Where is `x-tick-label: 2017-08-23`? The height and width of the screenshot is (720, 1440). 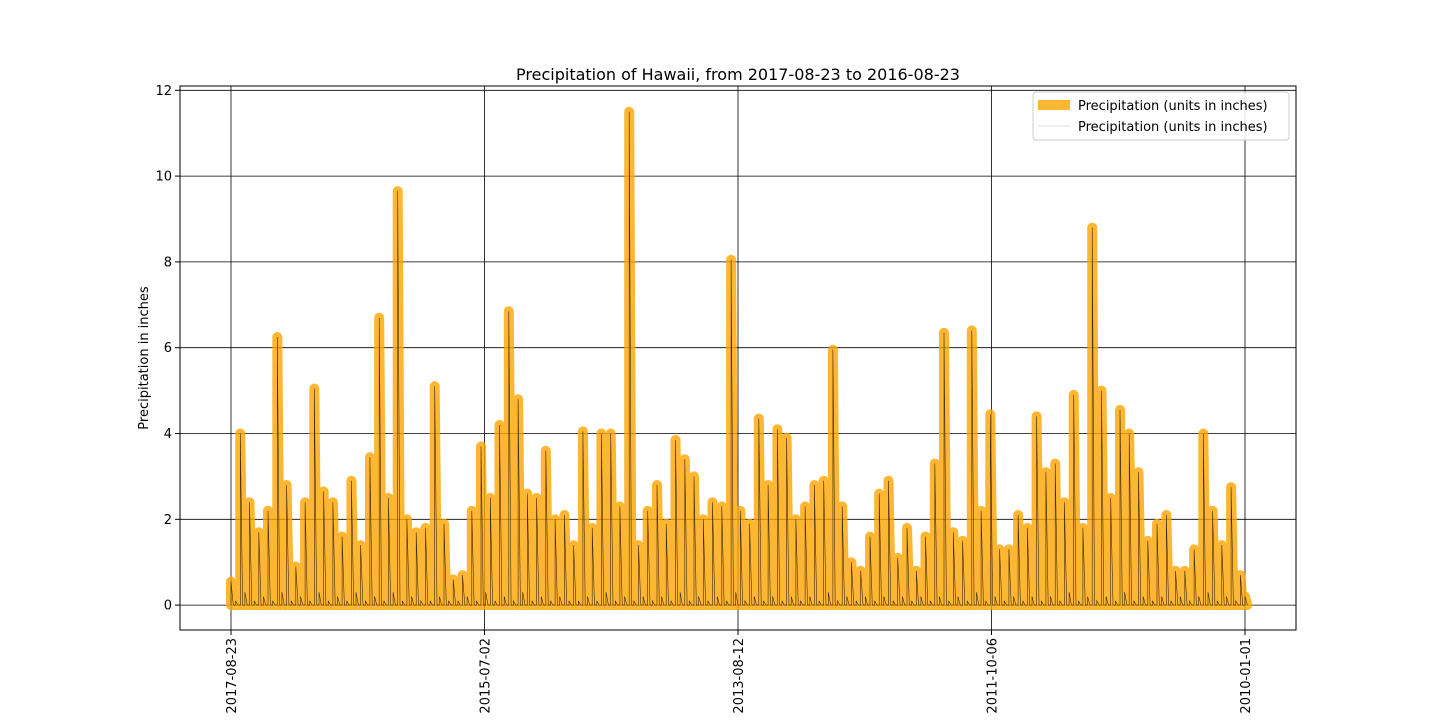
x-tick-label: 2017-08-23 is located at coordinates (232, 676).